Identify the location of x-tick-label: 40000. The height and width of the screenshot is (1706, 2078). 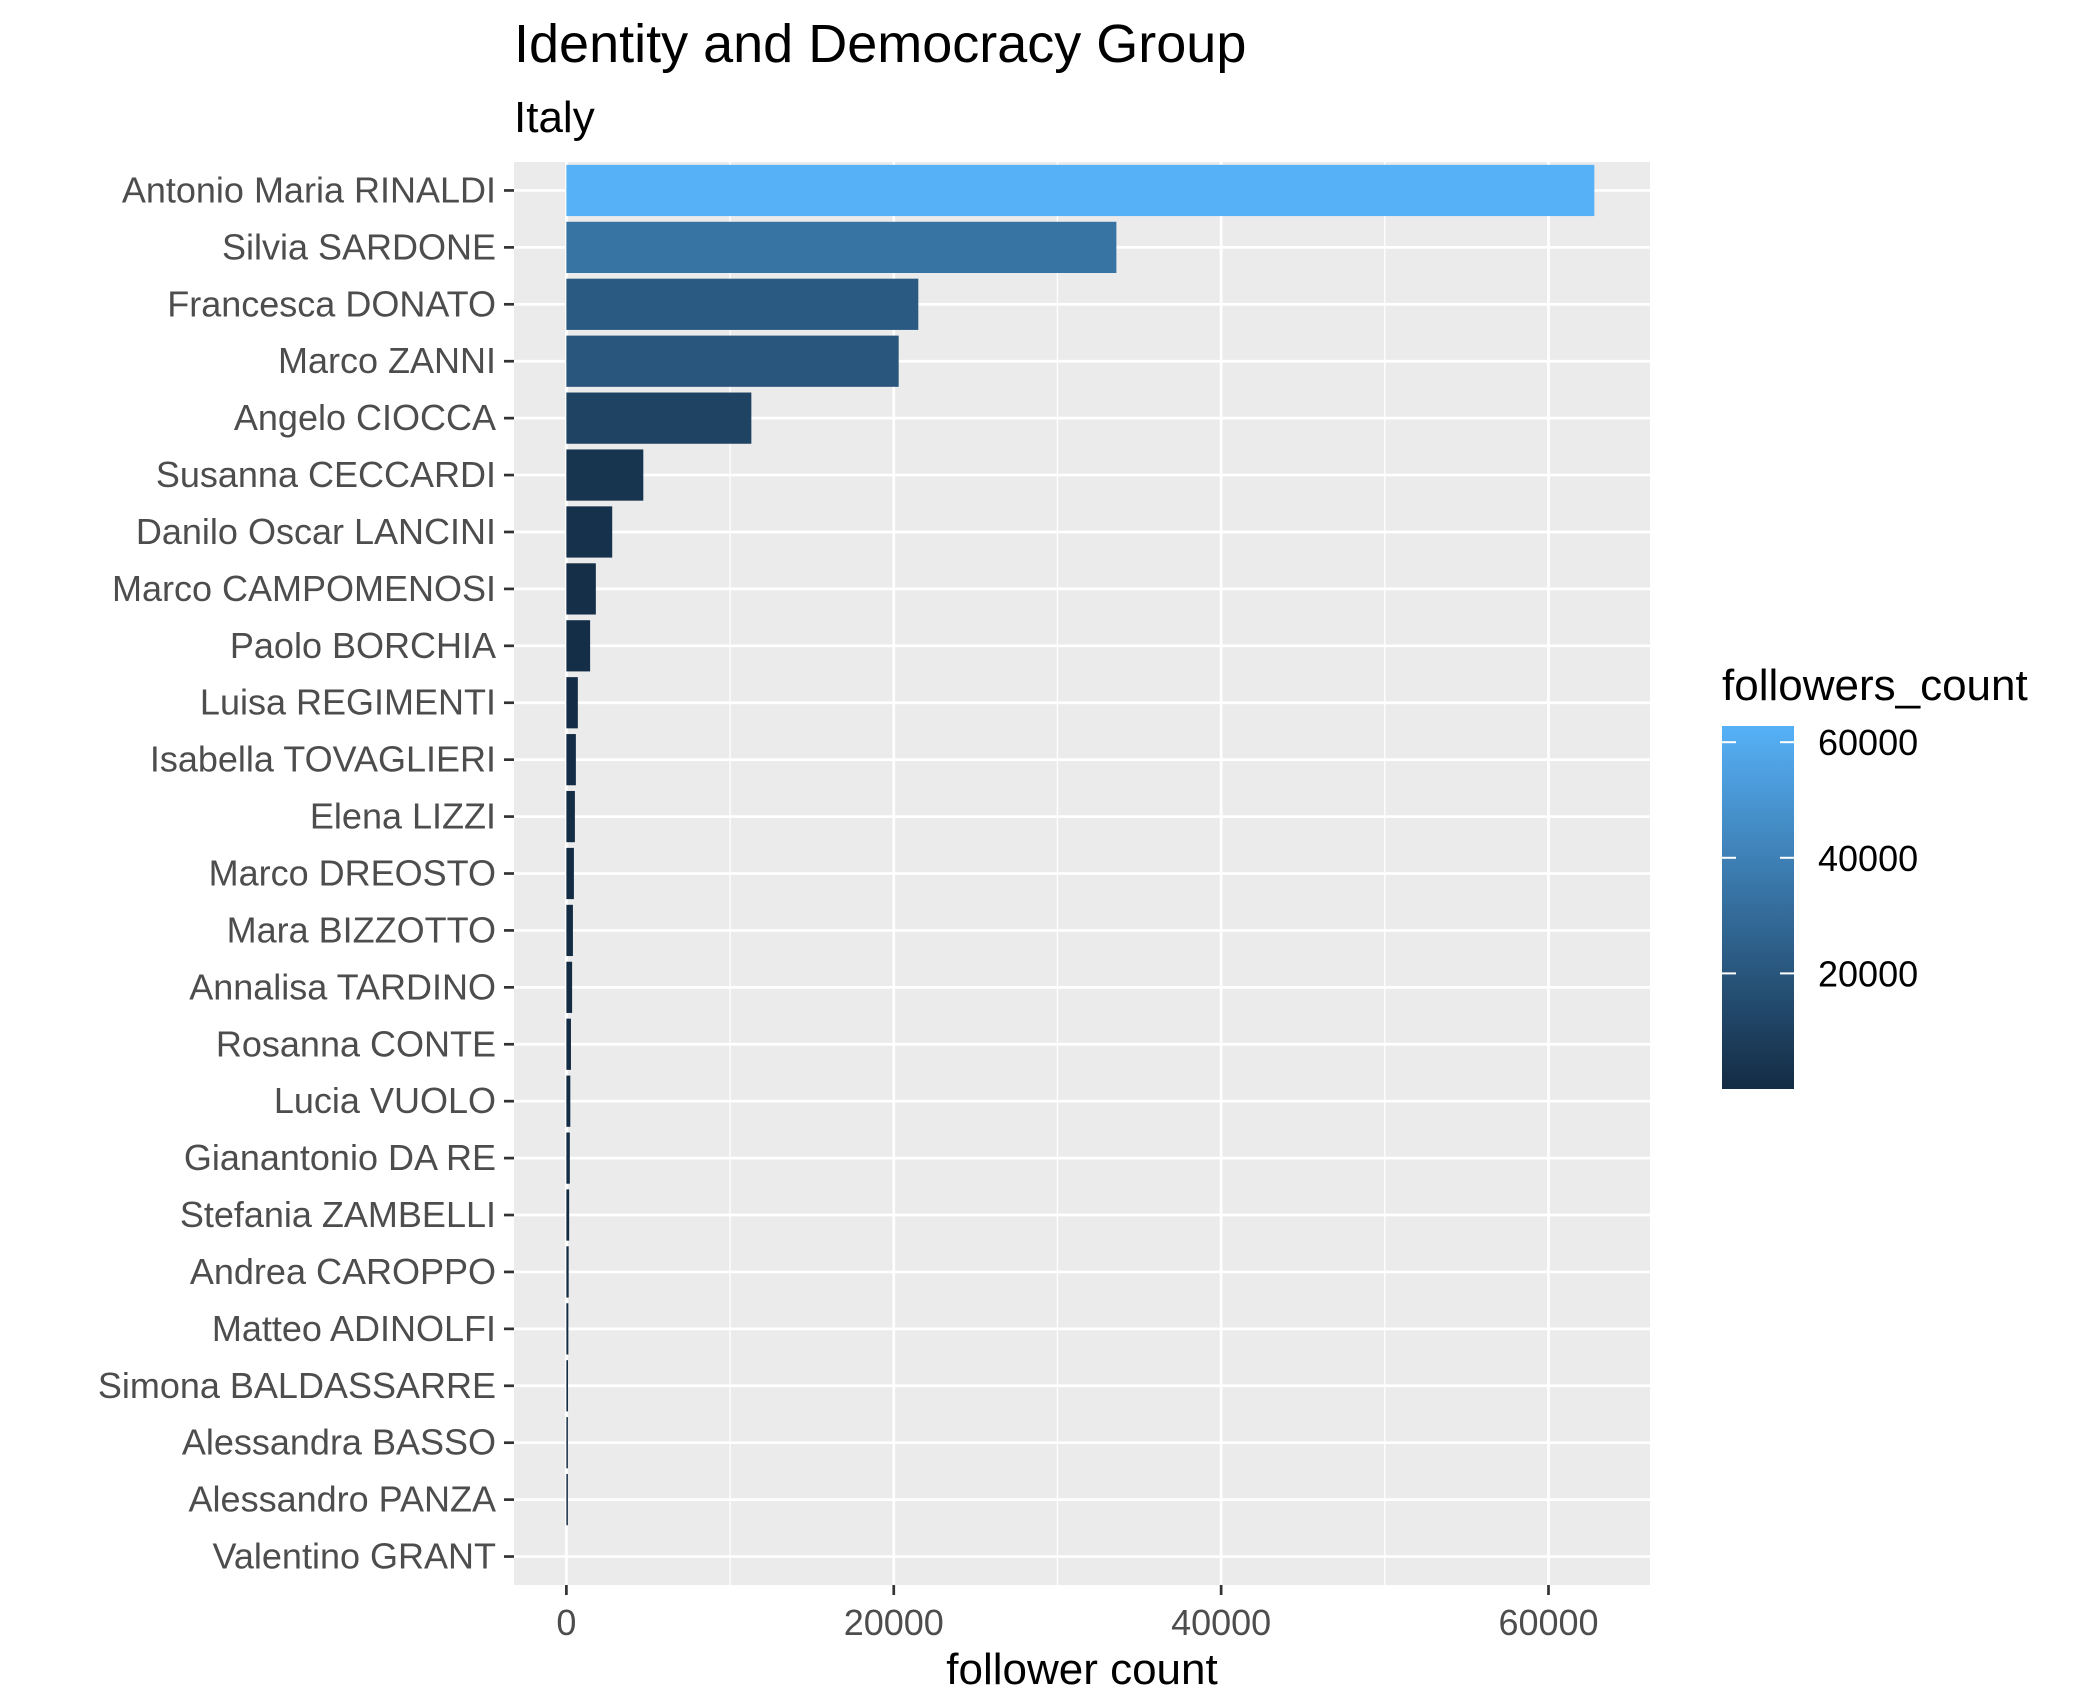
(1221, 1622).